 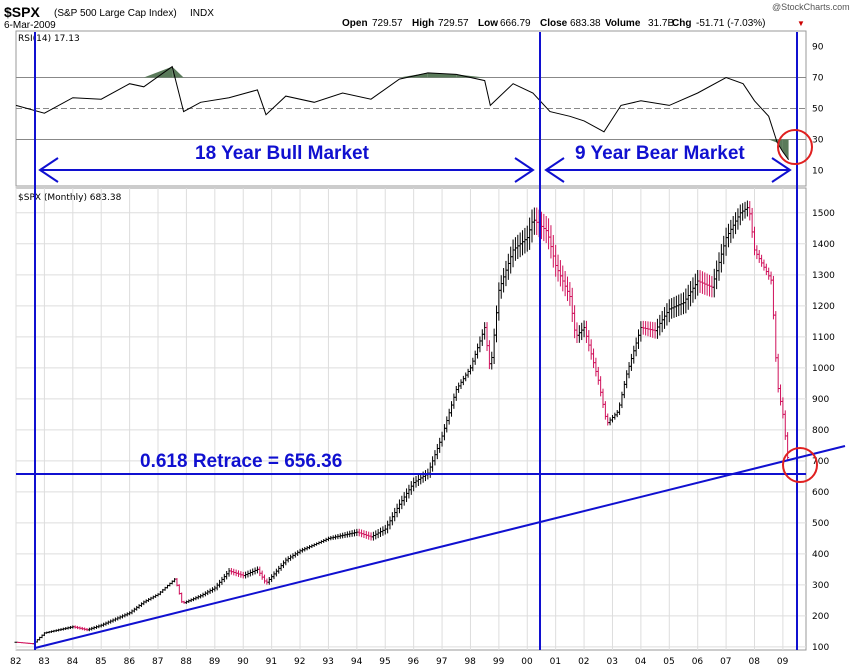 I want to click on x-tick-label: 99, so click(x=499, y=662).